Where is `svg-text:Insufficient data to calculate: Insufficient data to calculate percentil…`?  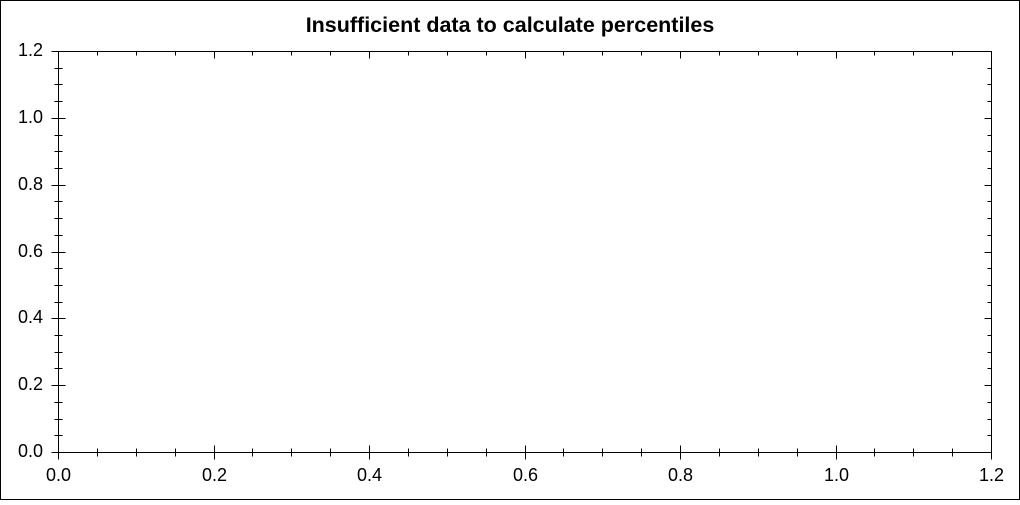 svg-text:Insufficient data to calculate: Insufficient data to calculate percentil… is located at coordinates (510, 25).